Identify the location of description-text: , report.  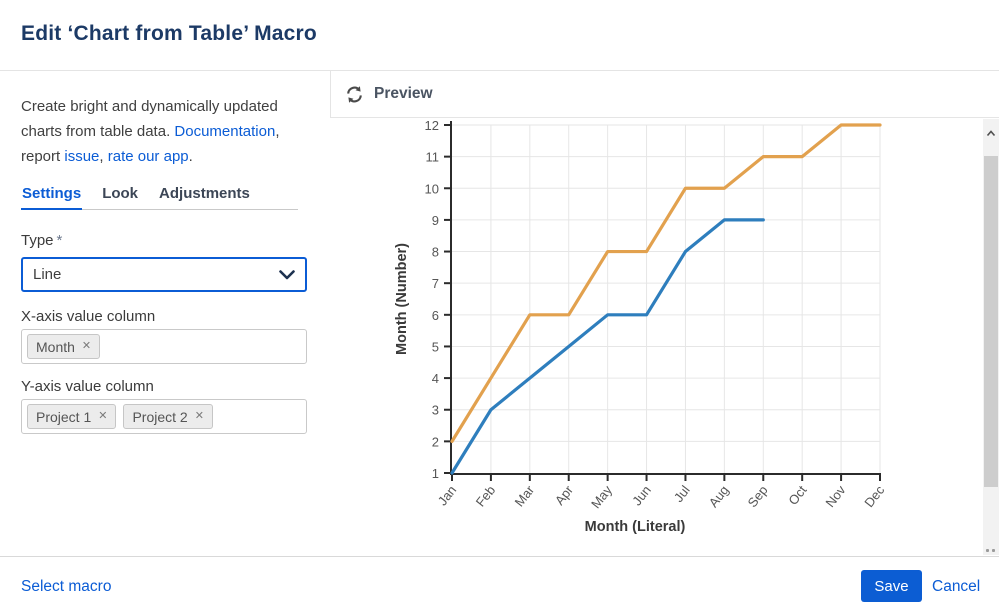
(150, 144).